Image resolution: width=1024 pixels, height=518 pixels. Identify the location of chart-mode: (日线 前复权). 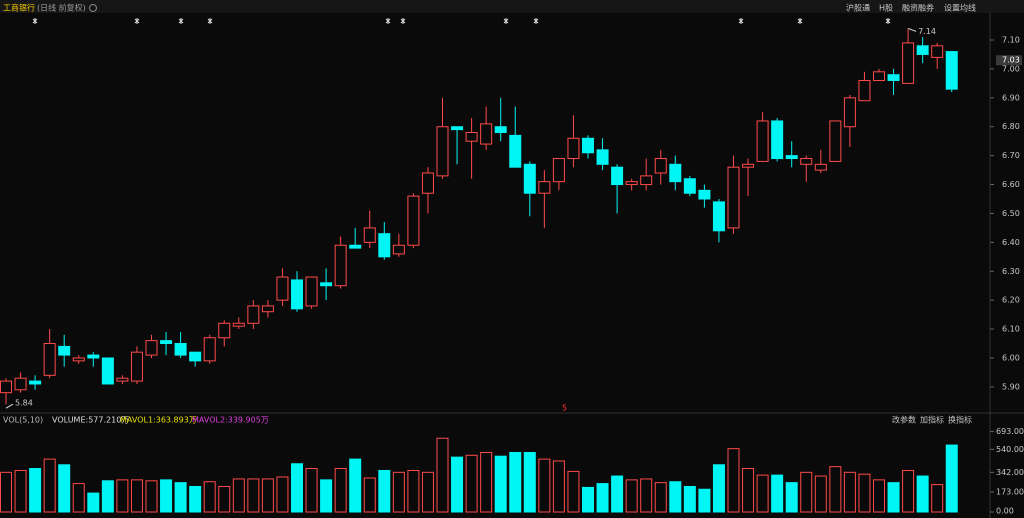
(61, 8).